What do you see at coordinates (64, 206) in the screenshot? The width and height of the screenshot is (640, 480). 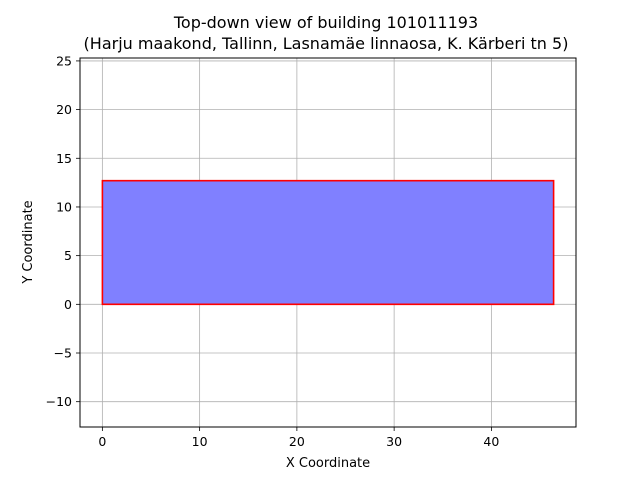 I see `y-tick-label: 10` at bounding box center [64, 206].